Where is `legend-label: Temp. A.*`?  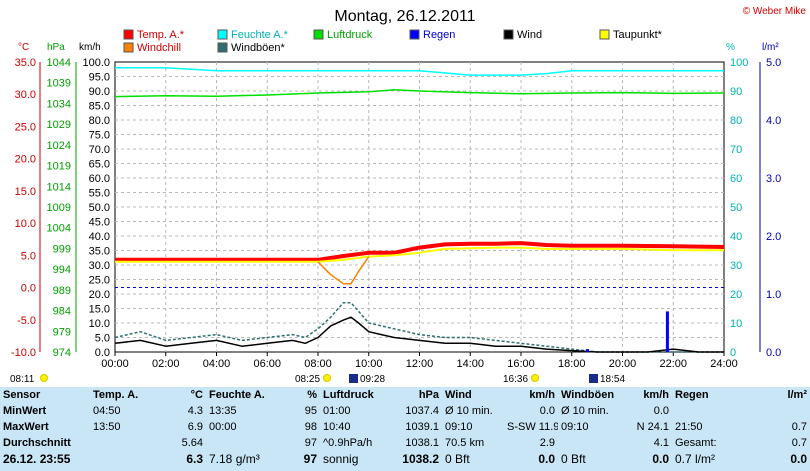
legend-label: Temp. A.* is located at coordinates (161, 35).